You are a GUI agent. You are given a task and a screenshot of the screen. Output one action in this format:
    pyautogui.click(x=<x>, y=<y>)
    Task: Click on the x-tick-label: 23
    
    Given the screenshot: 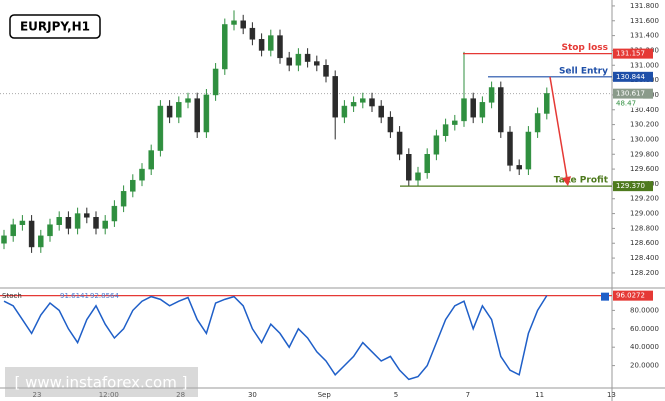 What is the action you would take?
    pyautogui.click(x=37, y=395)
    